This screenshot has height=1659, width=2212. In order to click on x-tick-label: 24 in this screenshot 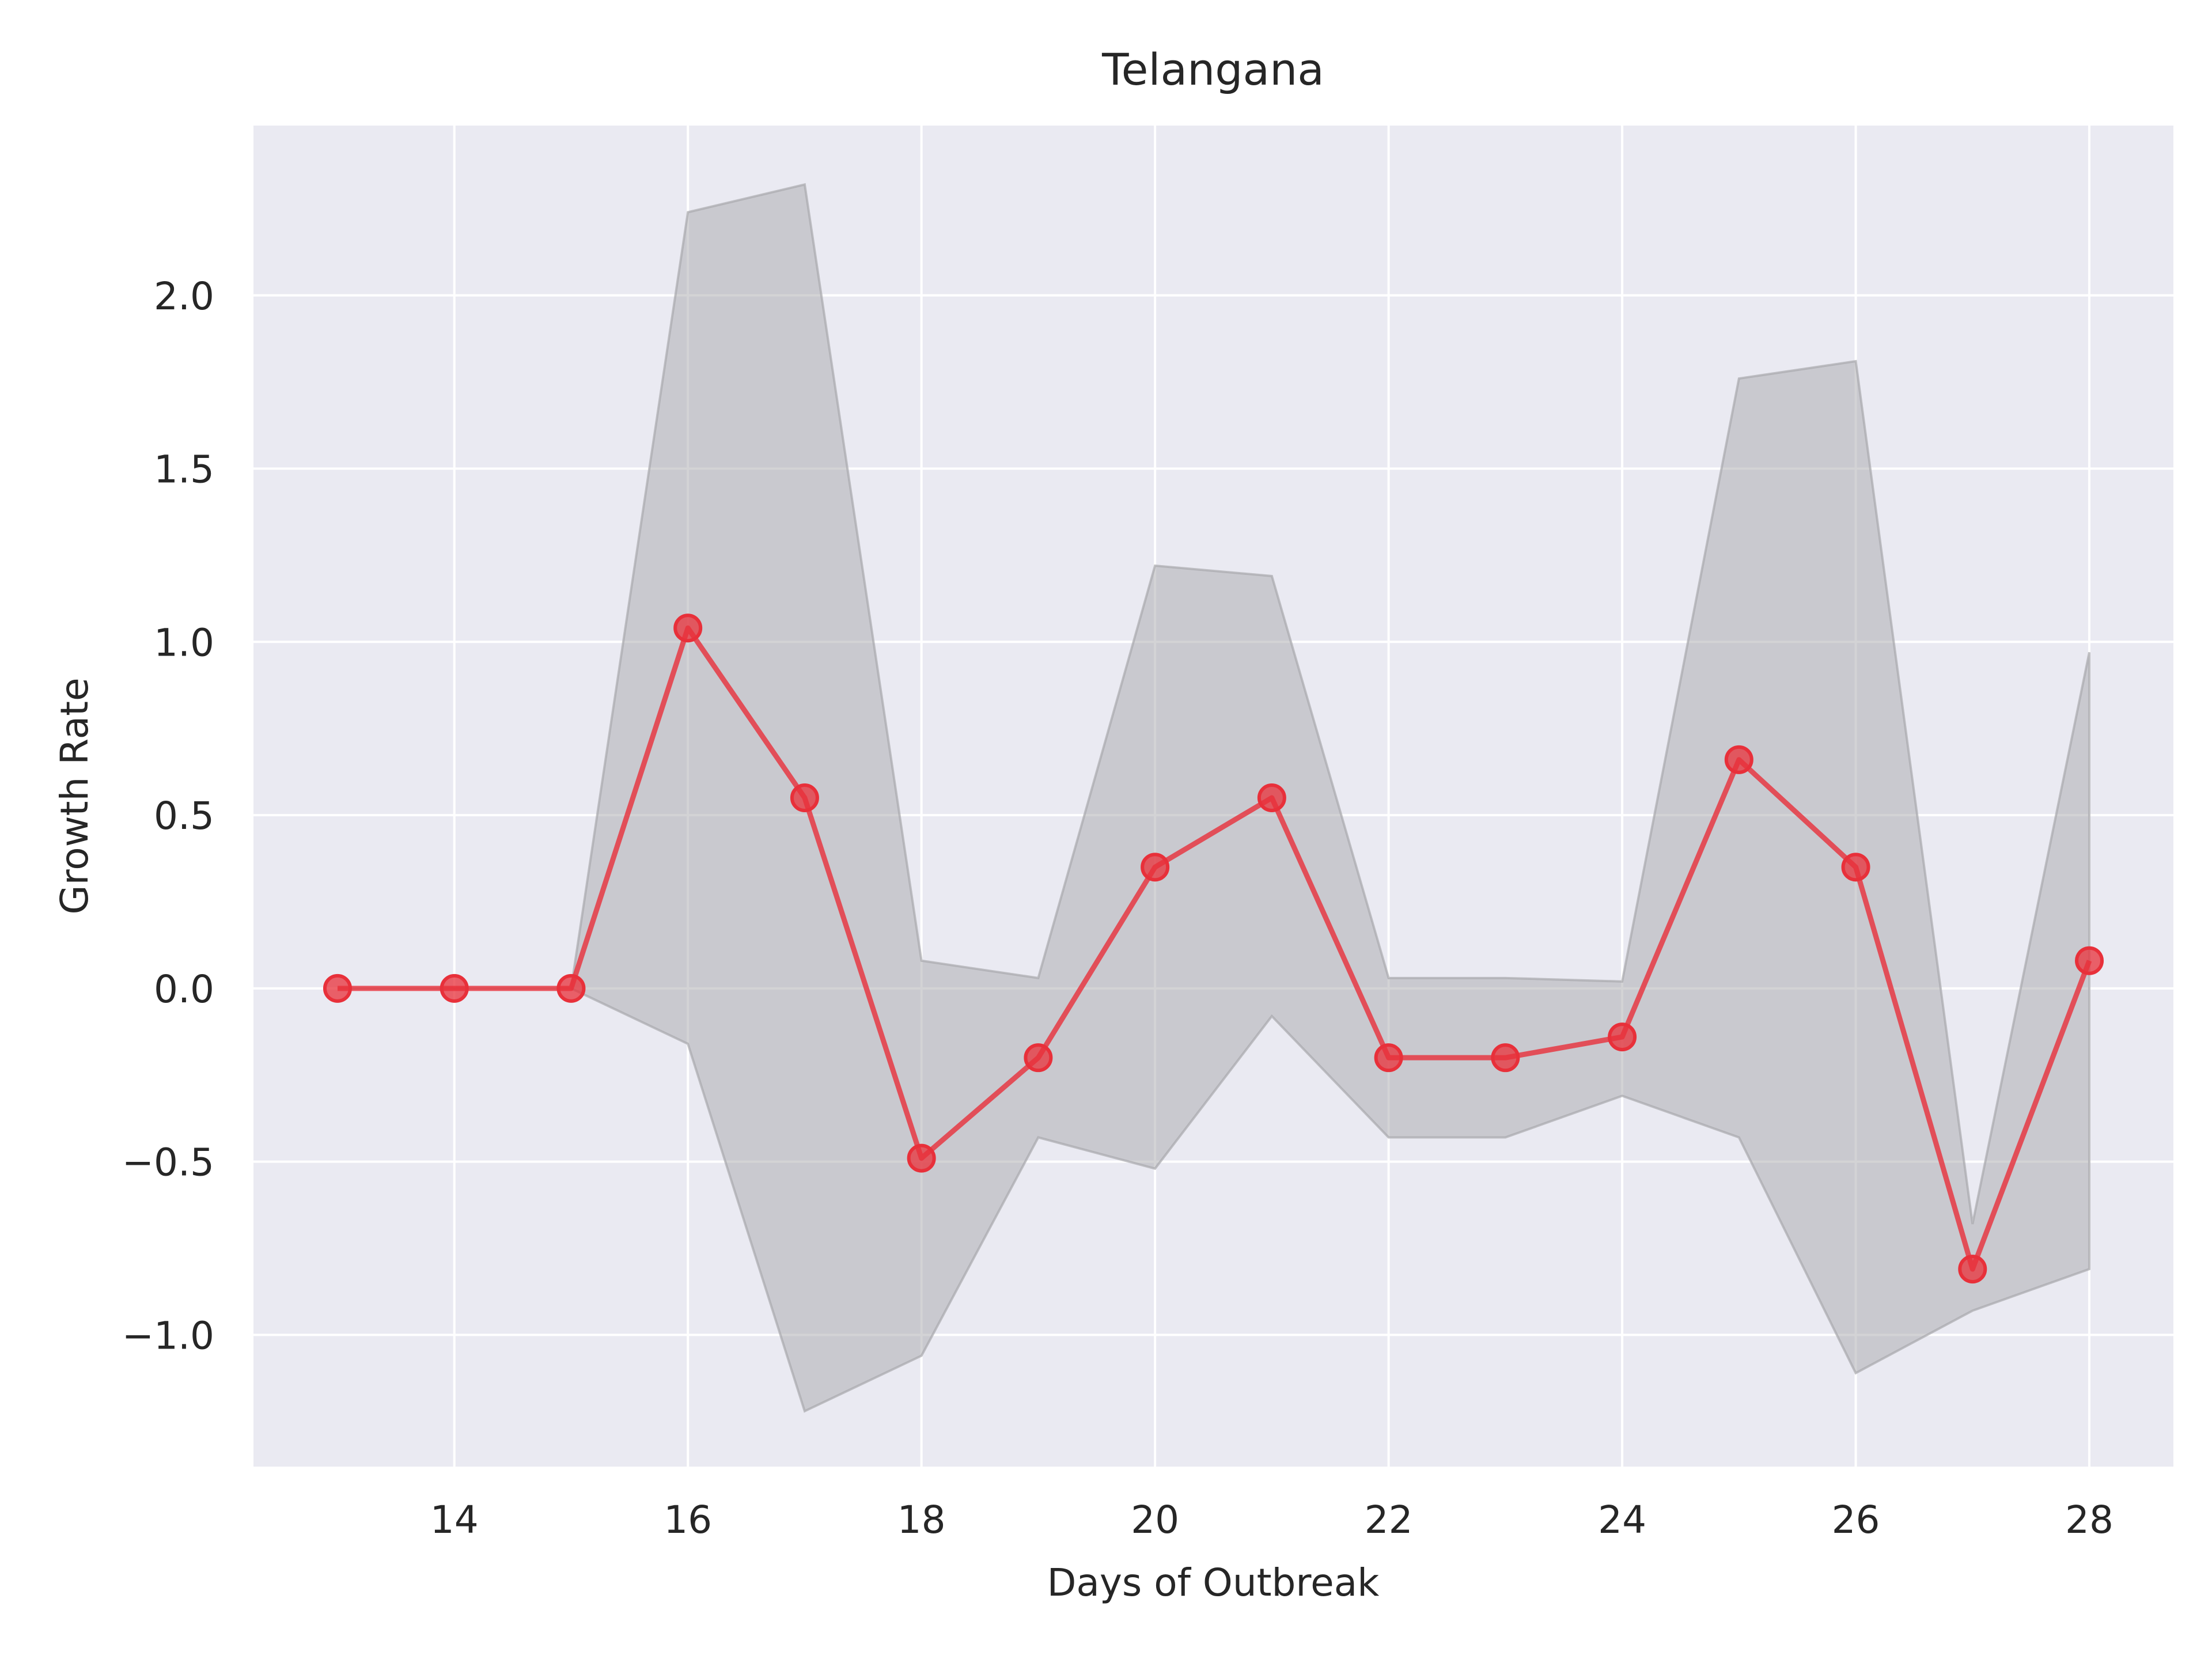, I will do `click(1622, 1520)`.